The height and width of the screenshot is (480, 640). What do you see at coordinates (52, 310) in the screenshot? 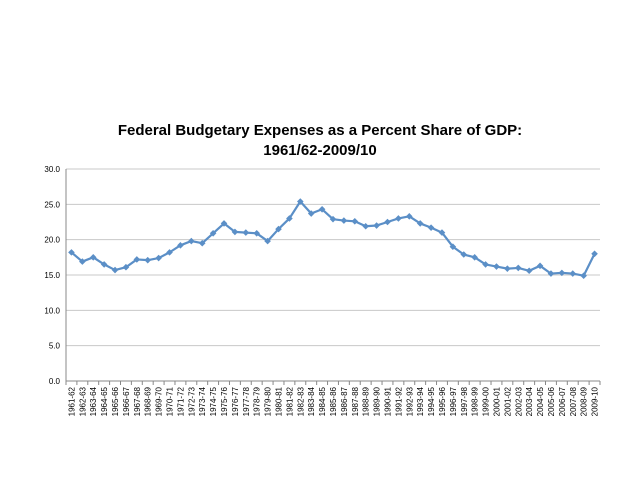
I see `y-tick-label: 10.0` at bounding box center [52, 310].